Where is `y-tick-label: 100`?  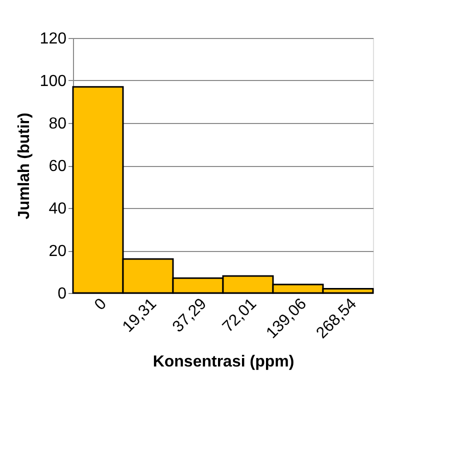 y-tick-label: 100 is located at coordinates (53, 81).